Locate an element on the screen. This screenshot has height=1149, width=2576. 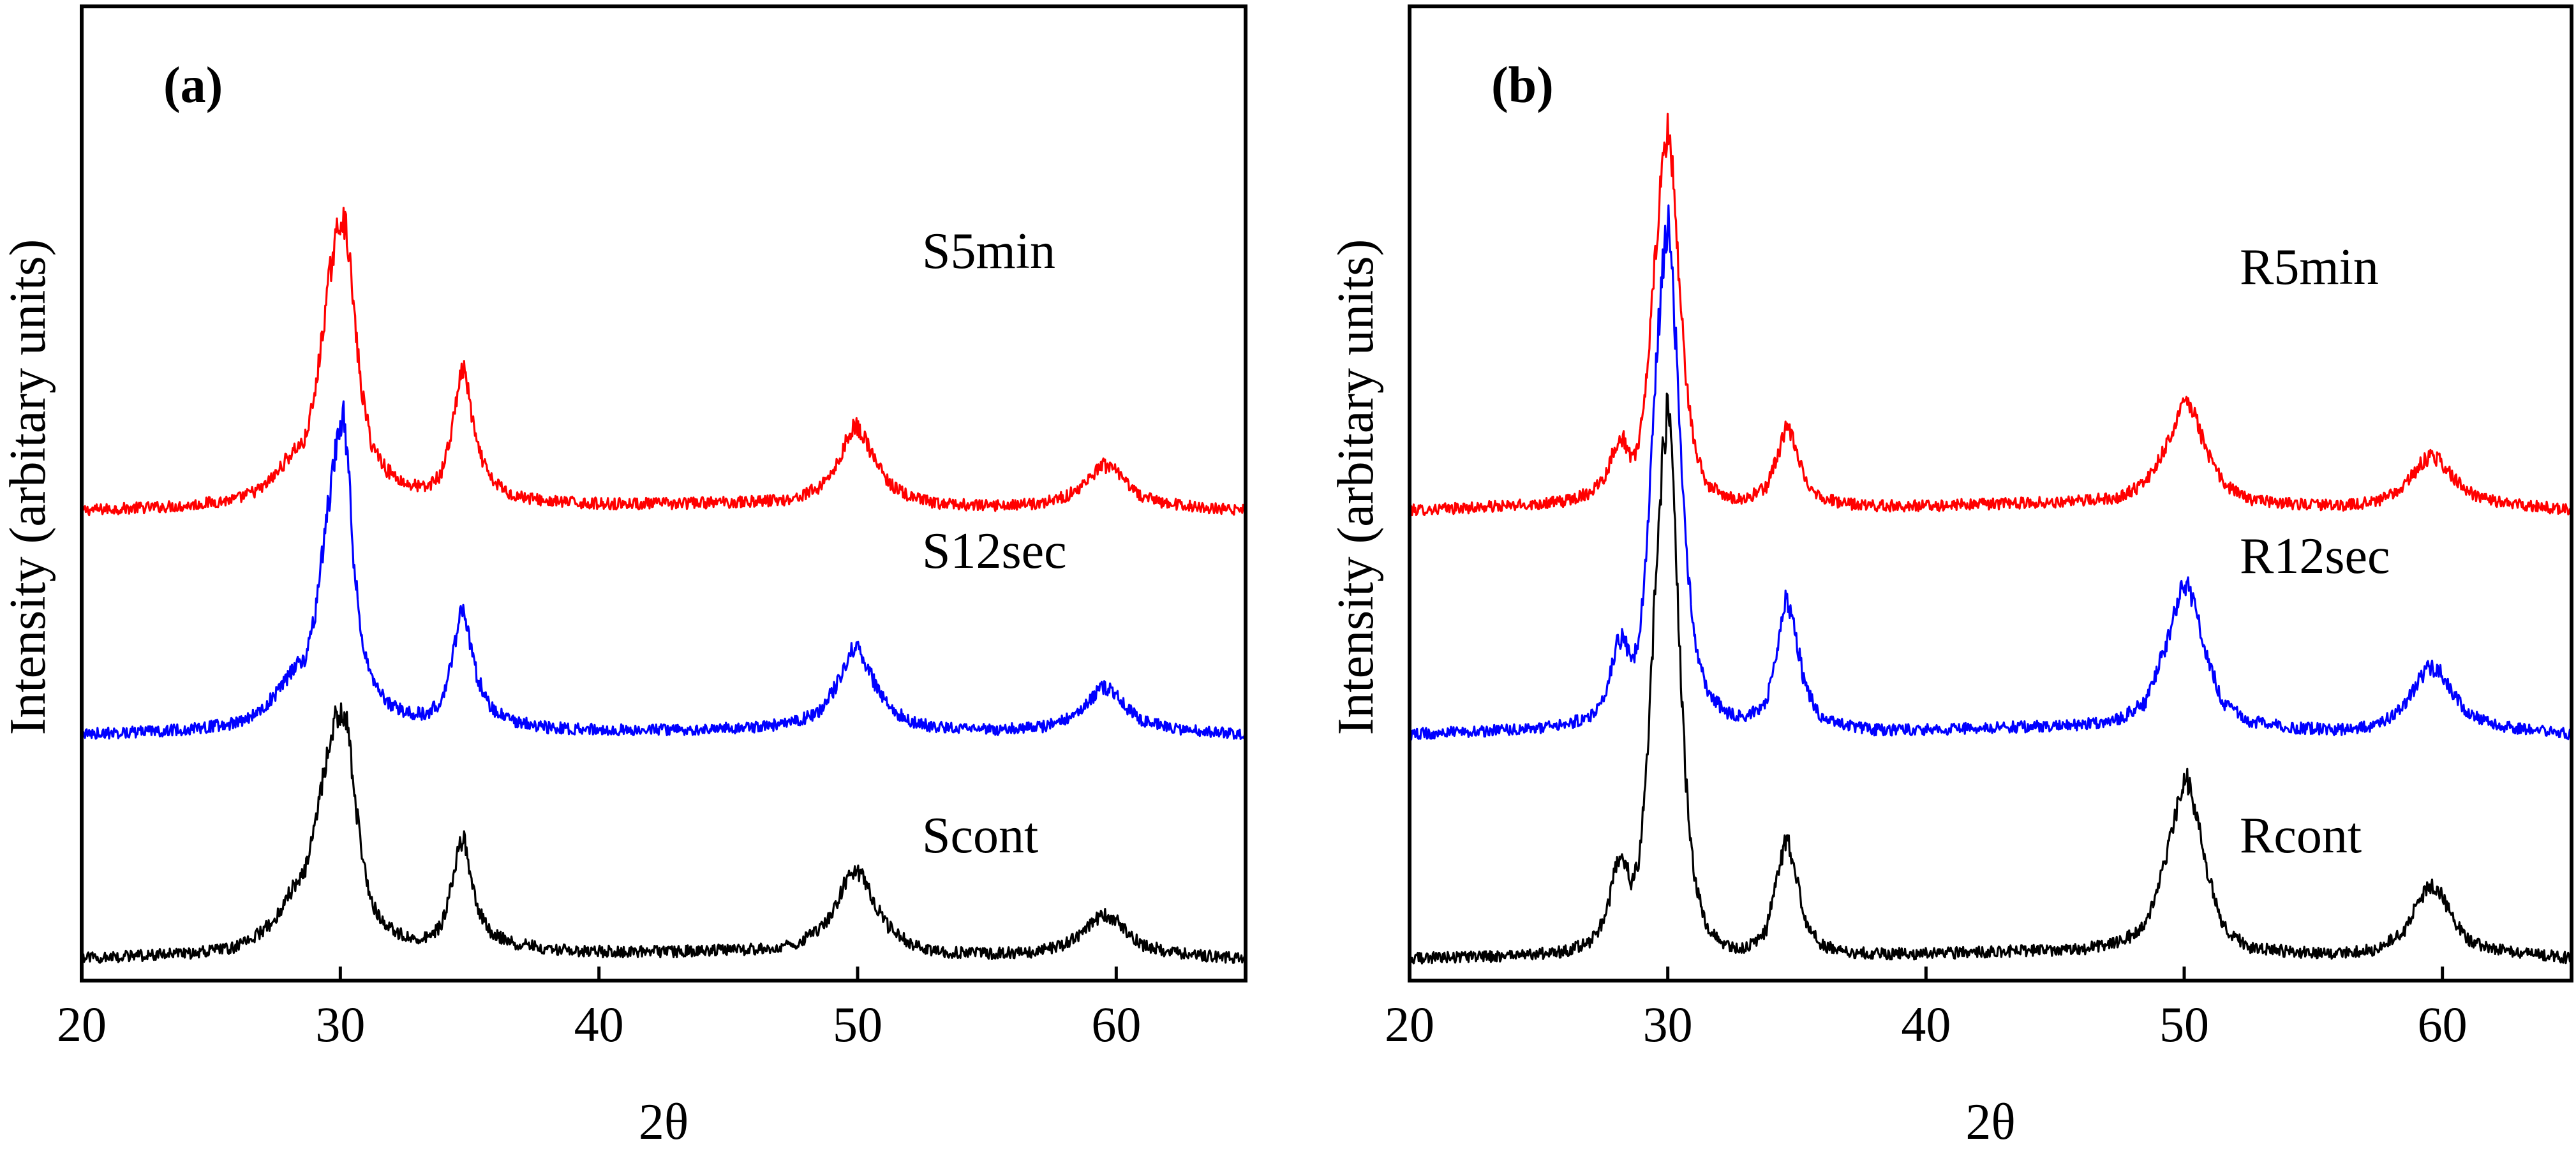
series-label-r12sec: R12sec is located at coordinates (2315, 556).